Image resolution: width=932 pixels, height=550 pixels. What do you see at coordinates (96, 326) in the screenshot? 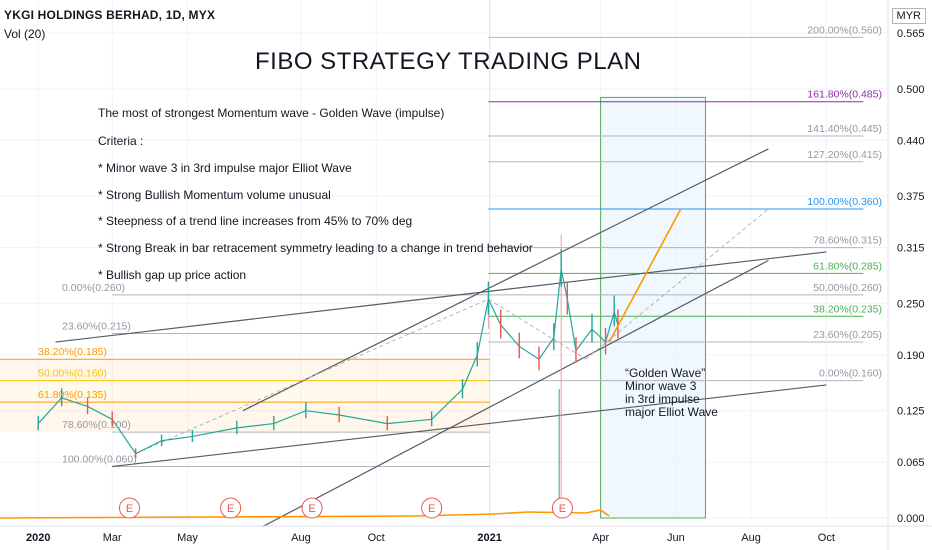
I see `fib-level-label: 23.60%(0.215)` at bounding box center [96, 326].